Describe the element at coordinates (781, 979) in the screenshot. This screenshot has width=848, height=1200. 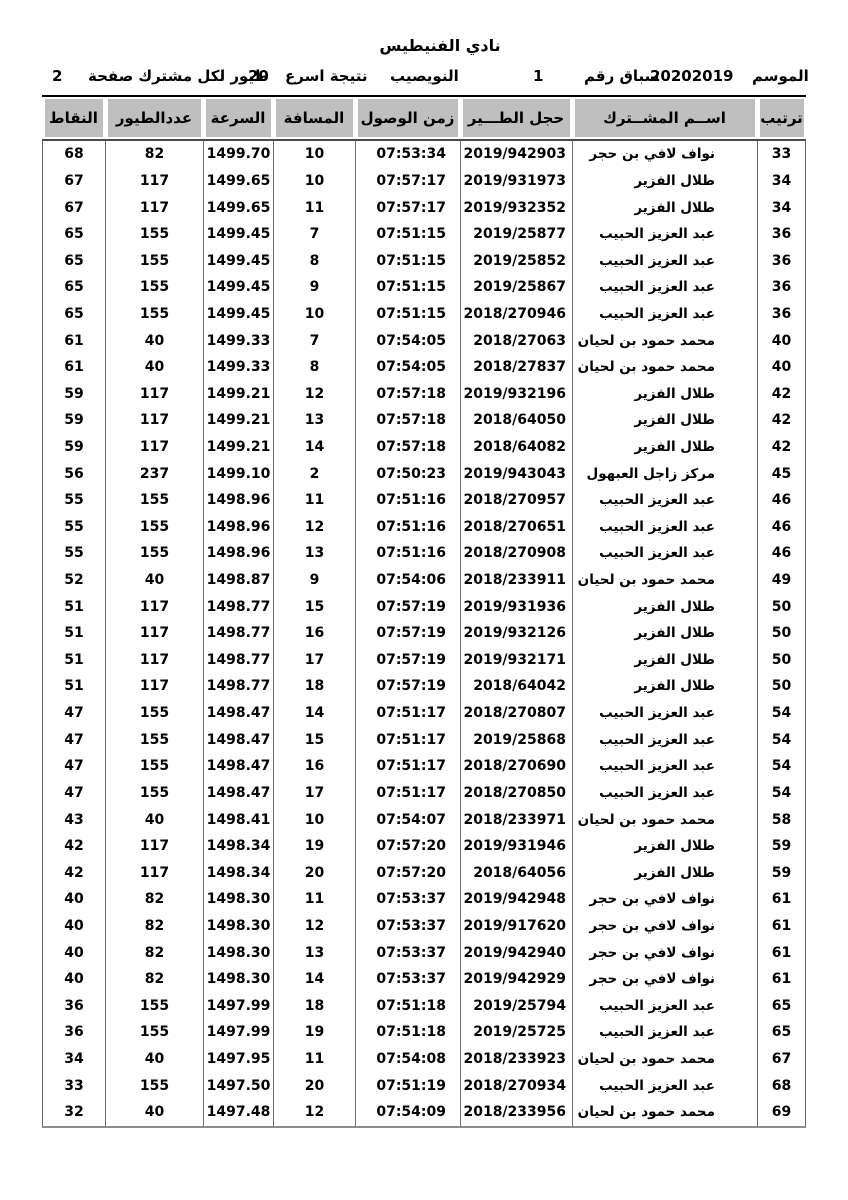
I see `rank-cell: 61` at that location.